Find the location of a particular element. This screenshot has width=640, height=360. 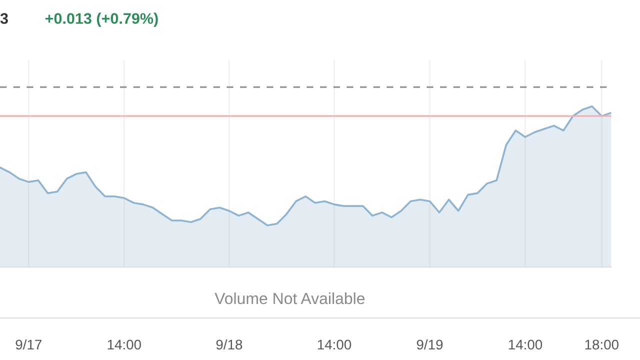

x-tick-label: 9/17 is located at coordinates (29, 344).